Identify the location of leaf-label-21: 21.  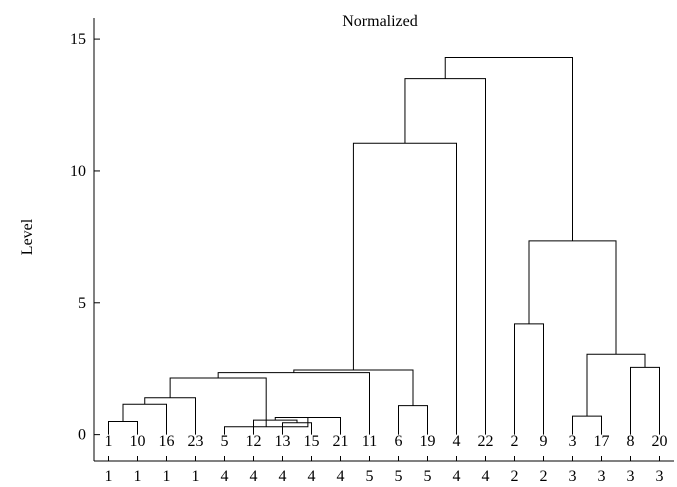
(341, 441).